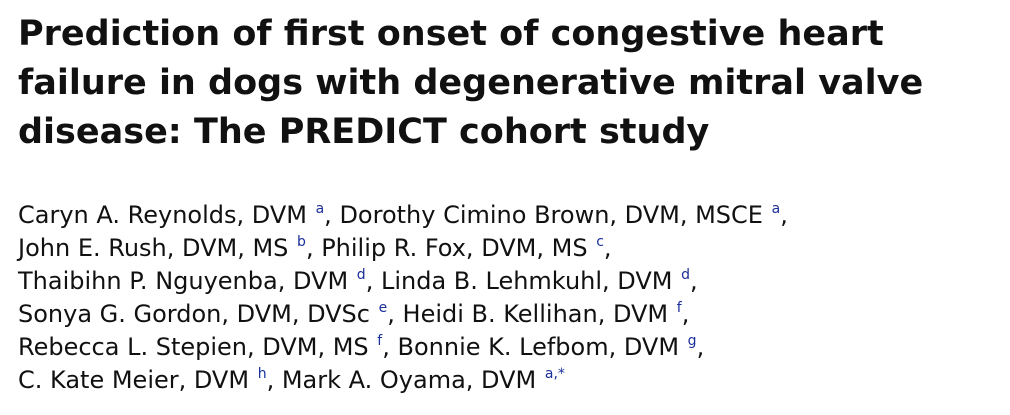  What do you see at coordinates (454, 248) in the screenshot?
I see `author-name: Philip R. Fox, DVM, MS` at bounding box center [454, 248].